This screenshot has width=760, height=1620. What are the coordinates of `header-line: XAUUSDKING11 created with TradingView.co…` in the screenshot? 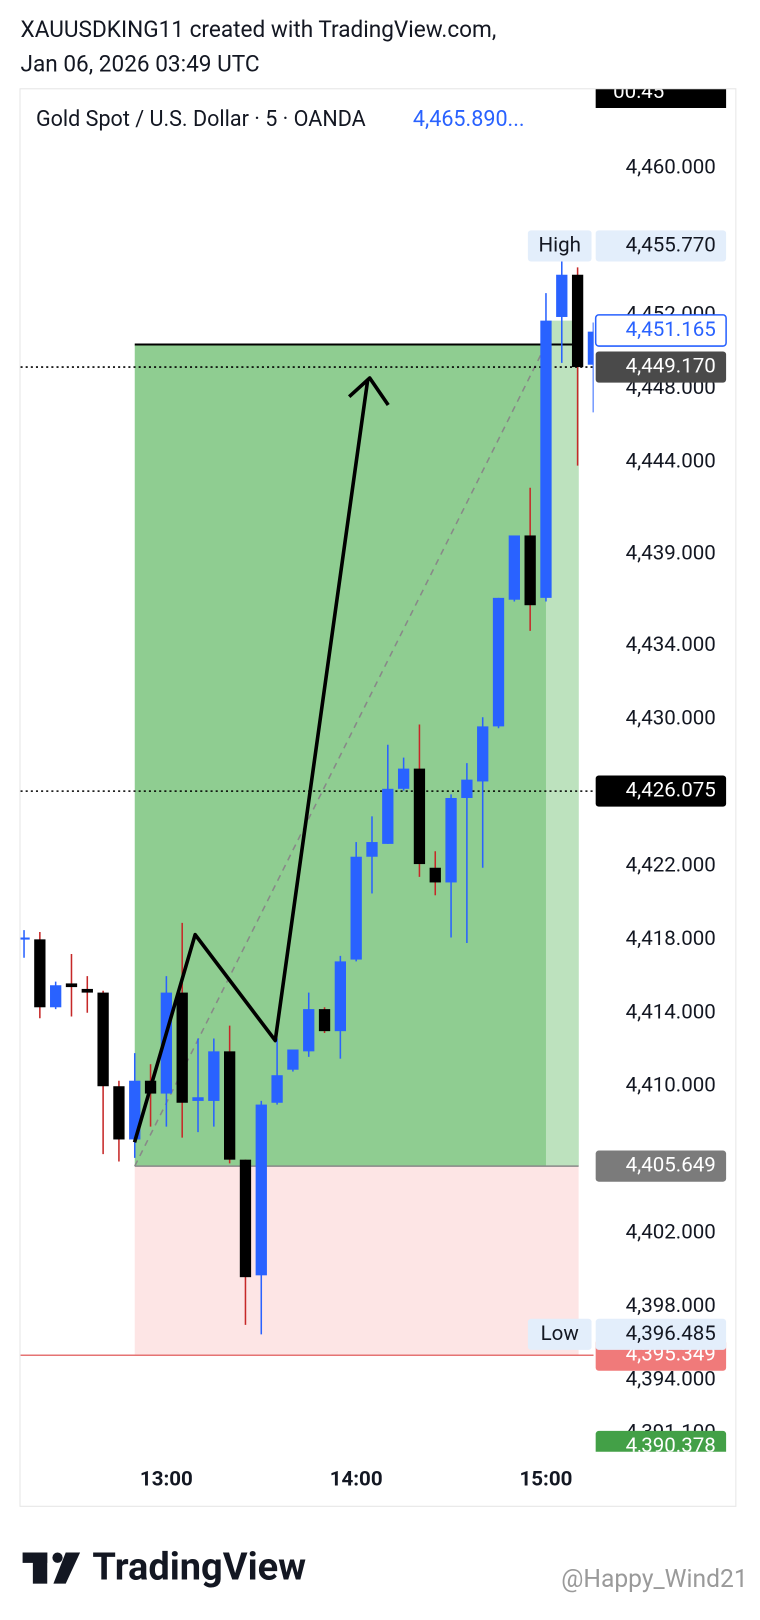 It's located at (259, 29).